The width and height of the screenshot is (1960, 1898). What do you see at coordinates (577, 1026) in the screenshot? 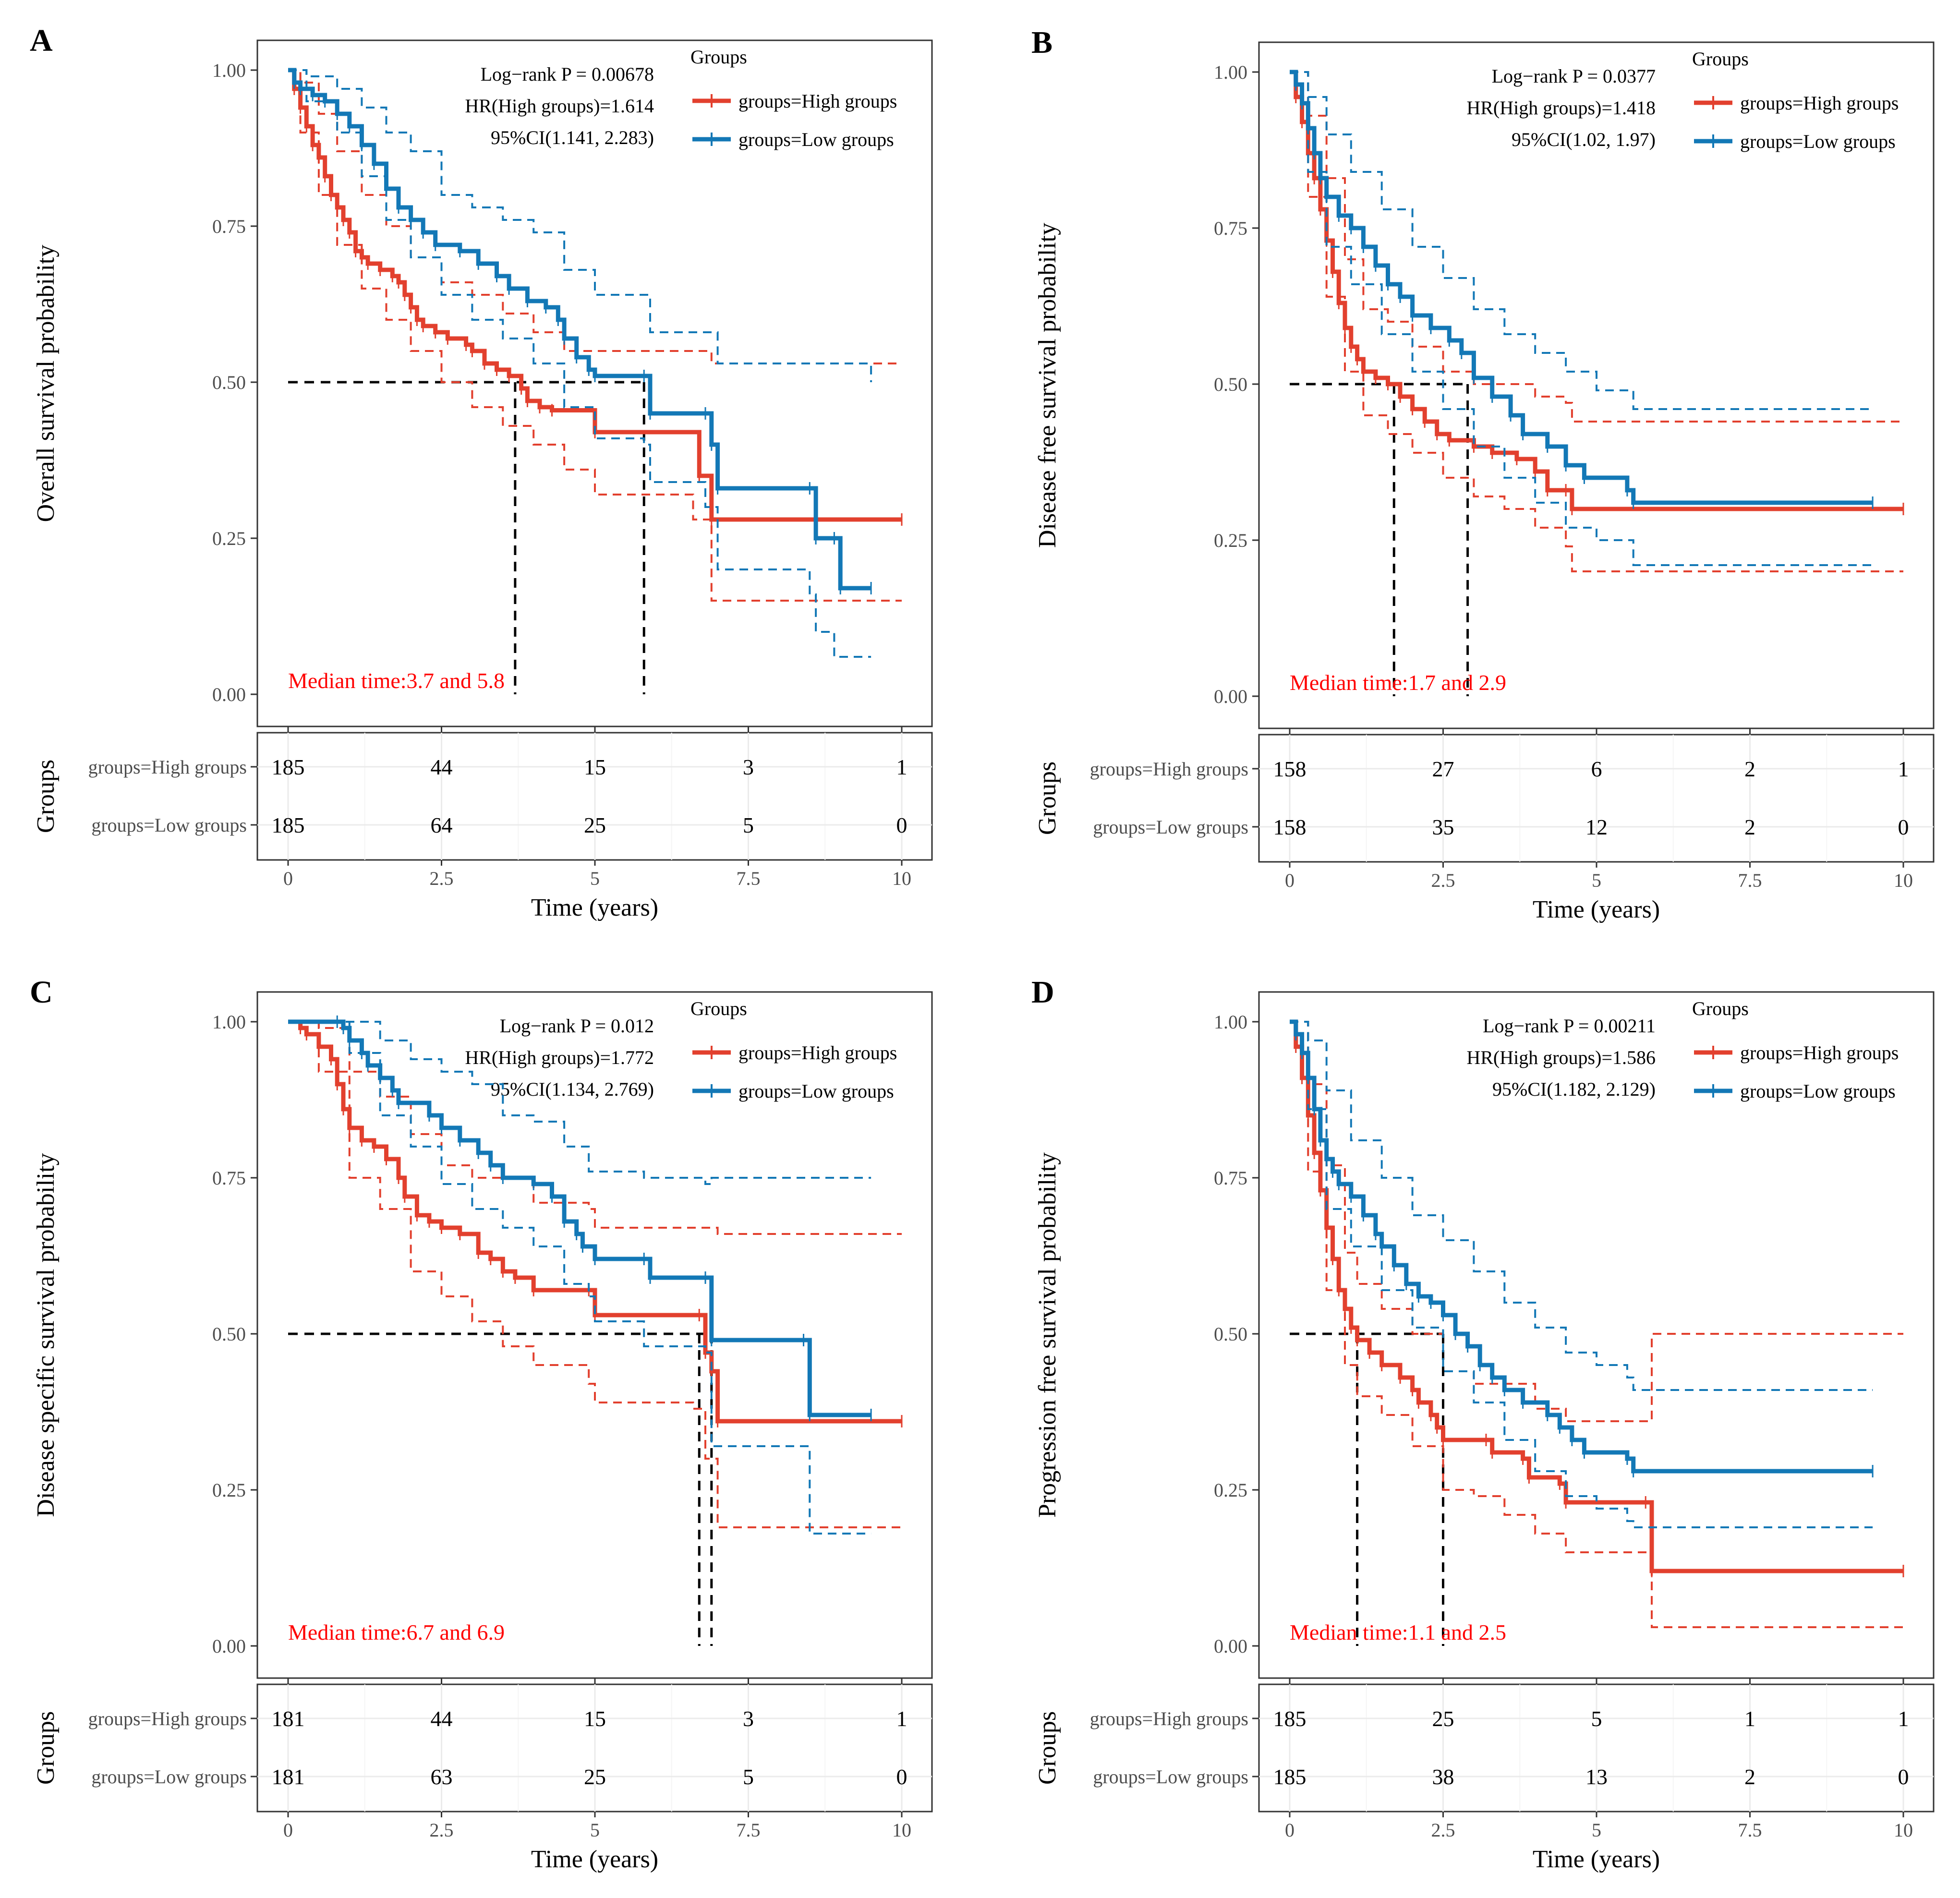
I see `stats-line: Log−rank P = 0.012` at bounding box center [577, 1026].